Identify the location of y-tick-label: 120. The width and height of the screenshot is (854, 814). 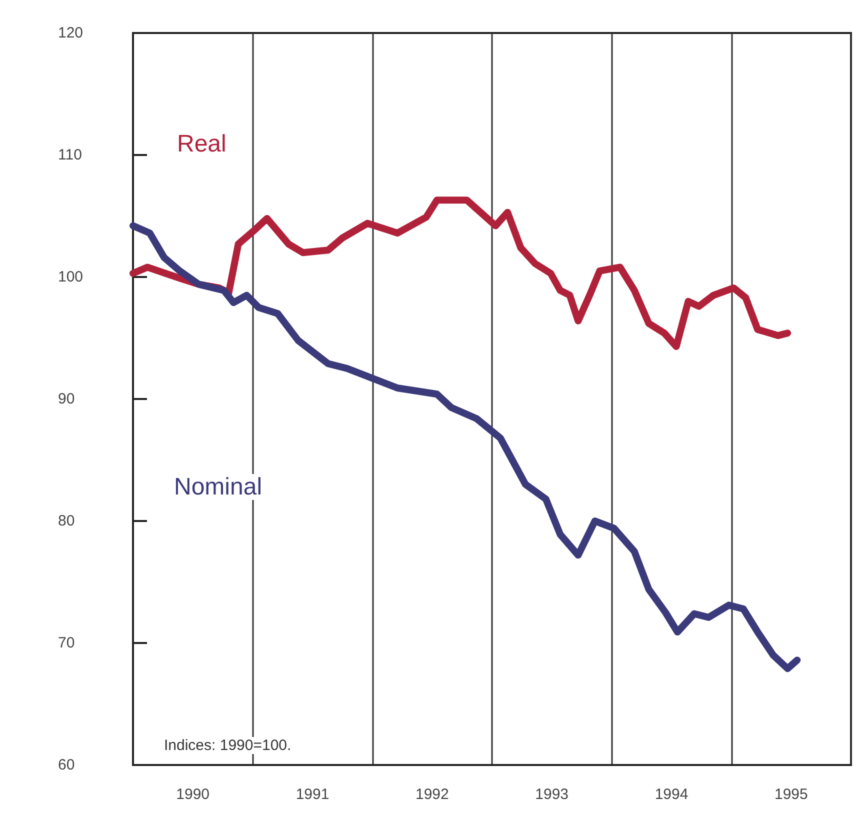
(71, 33).